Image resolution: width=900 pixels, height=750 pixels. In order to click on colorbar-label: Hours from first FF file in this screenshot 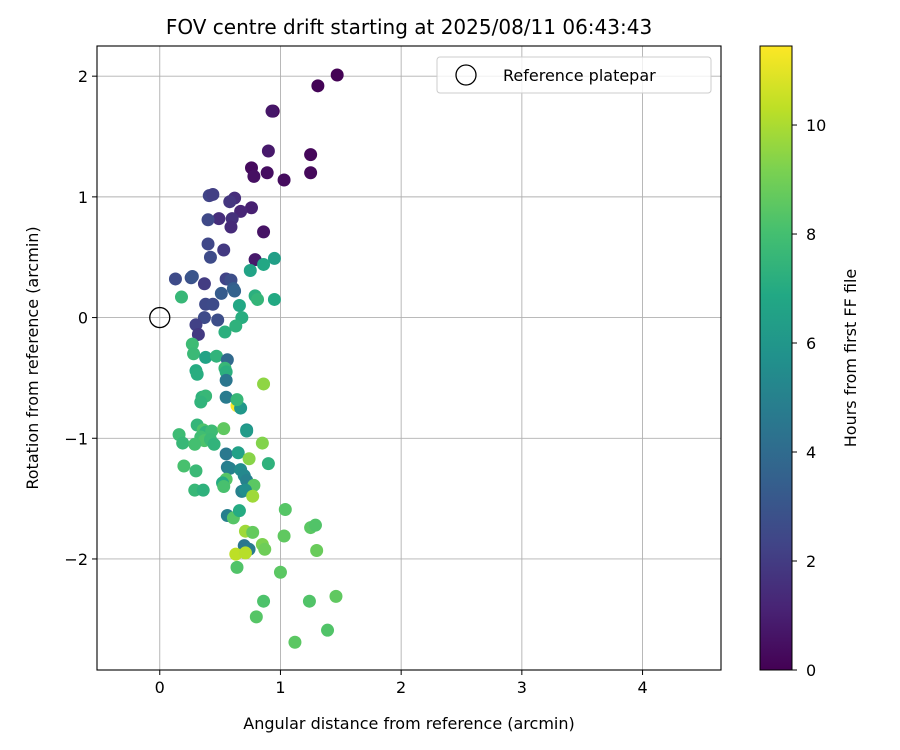, I will do `click(850, 358)`.